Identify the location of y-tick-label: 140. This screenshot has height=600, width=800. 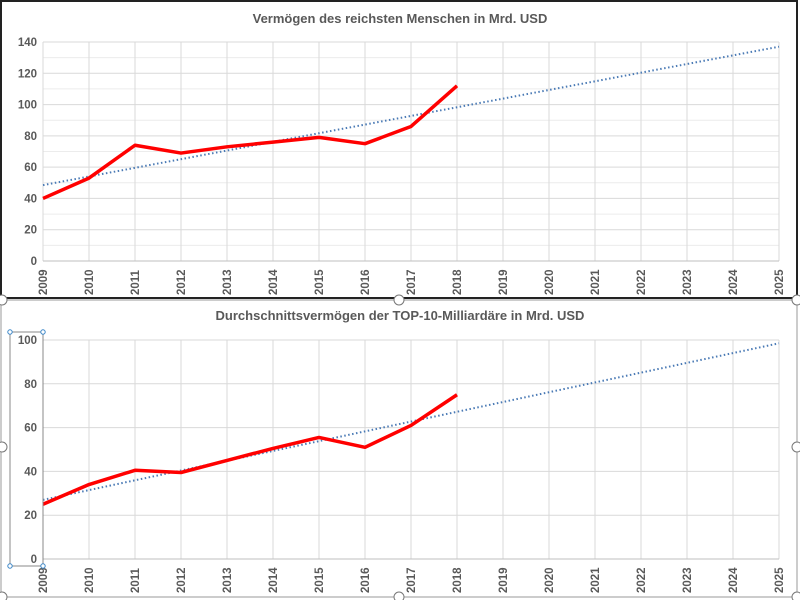
(27, 43).